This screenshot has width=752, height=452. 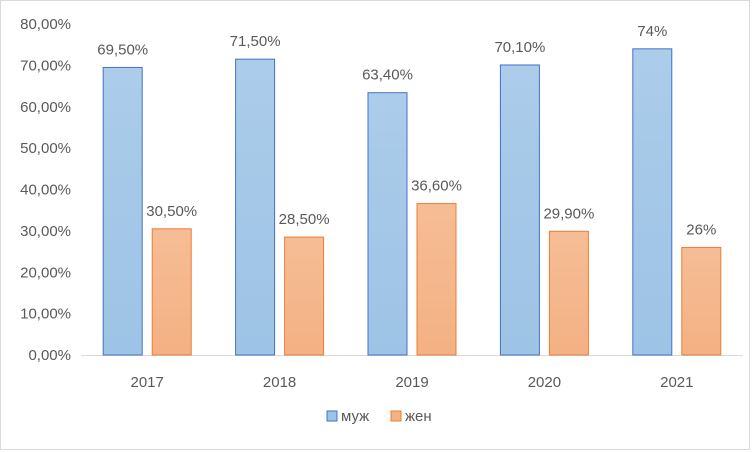 I want to click on bar-муж-2019, so click(x=387, y=224).